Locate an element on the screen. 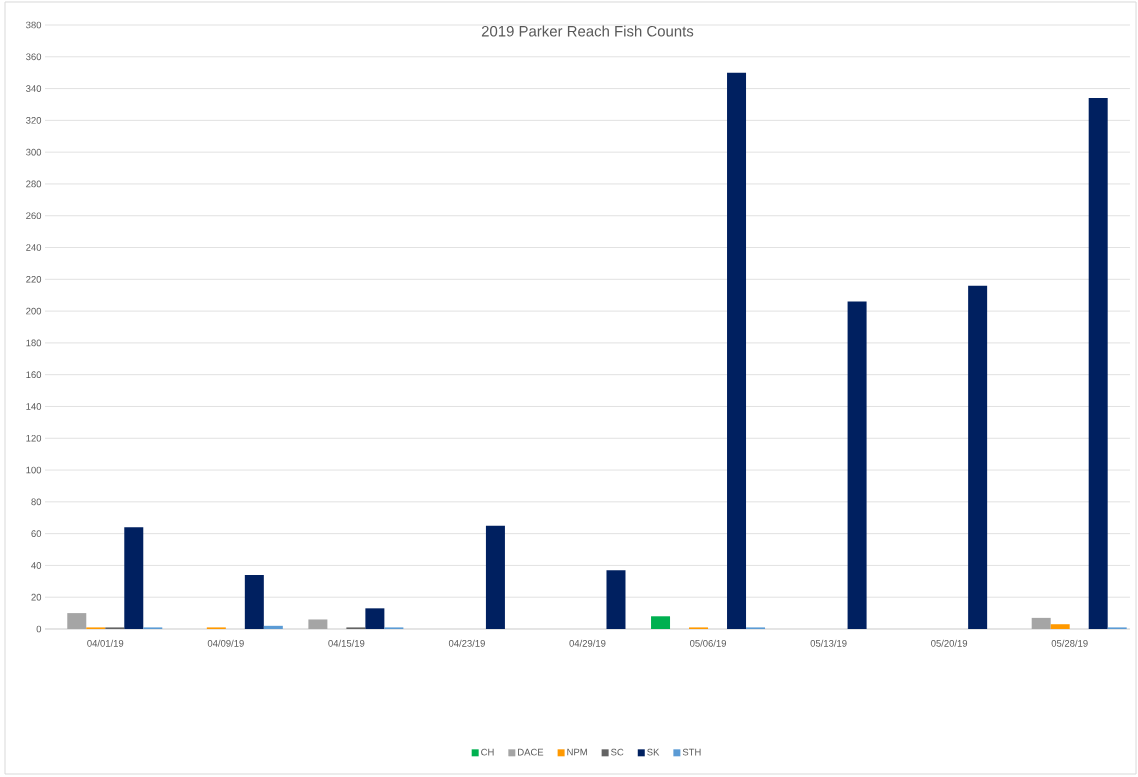  y-tick-label: 240 is located at coordinates (34, 247).